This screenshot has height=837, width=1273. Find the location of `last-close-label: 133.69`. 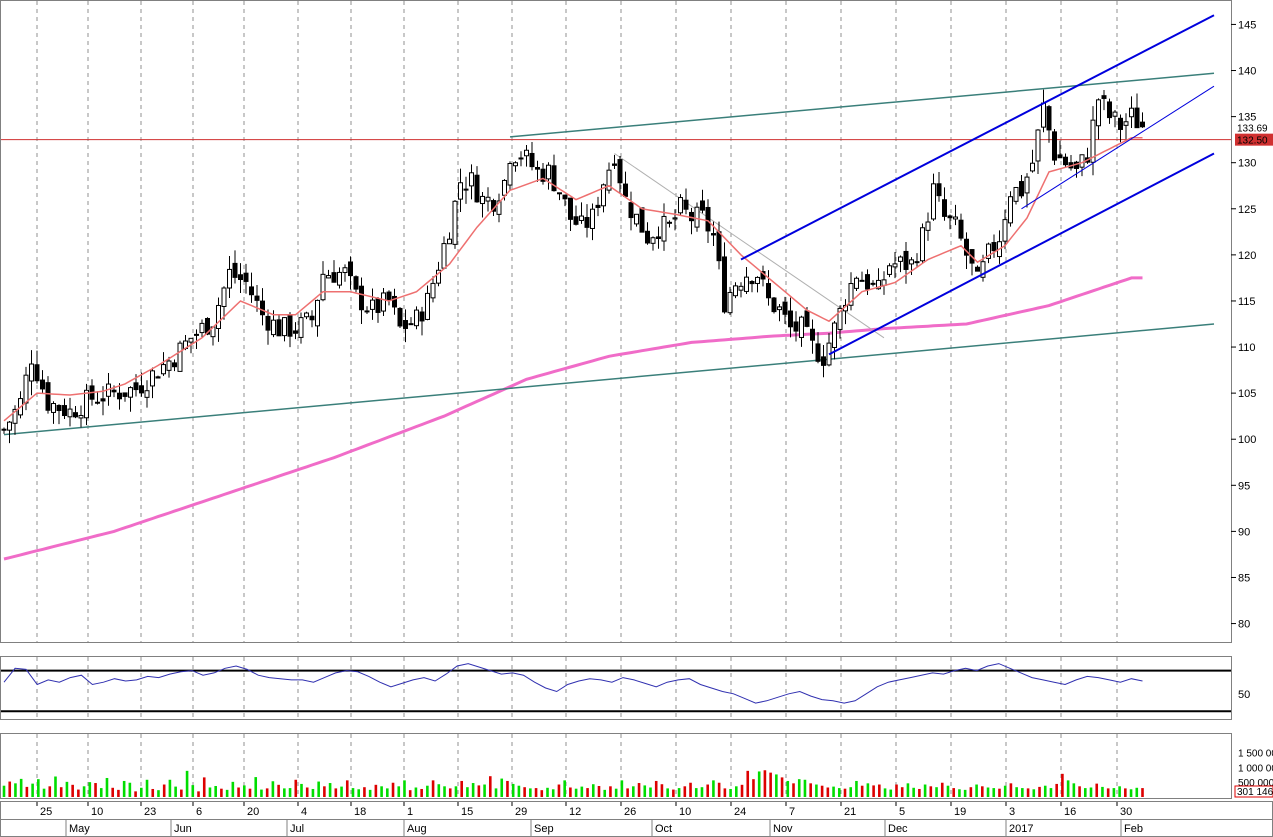

last-close-label: 133.69 is located at coordinates (1252, 129).